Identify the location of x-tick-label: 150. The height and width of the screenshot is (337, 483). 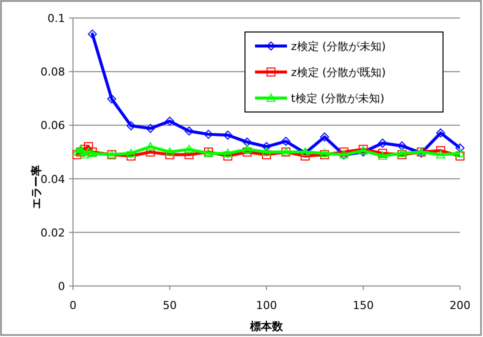
(363, 305).